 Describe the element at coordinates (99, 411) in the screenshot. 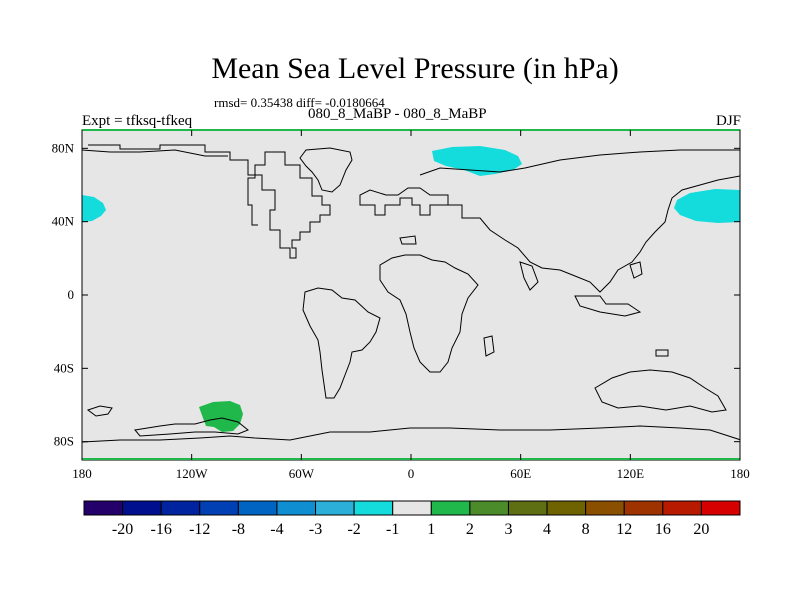

I see `coastline-antarctic-island` at that location.